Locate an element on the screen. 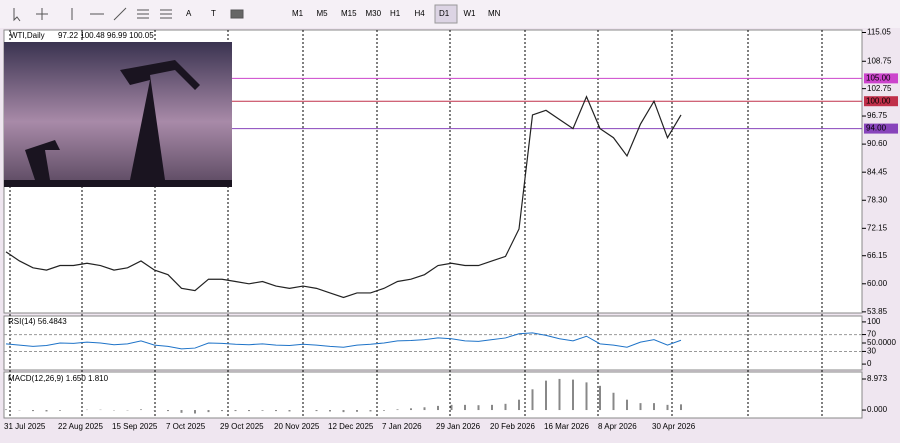 The width and height of the screenshot is (900, 443). timeframe-button: H4 is located at coordinates (420, 13).